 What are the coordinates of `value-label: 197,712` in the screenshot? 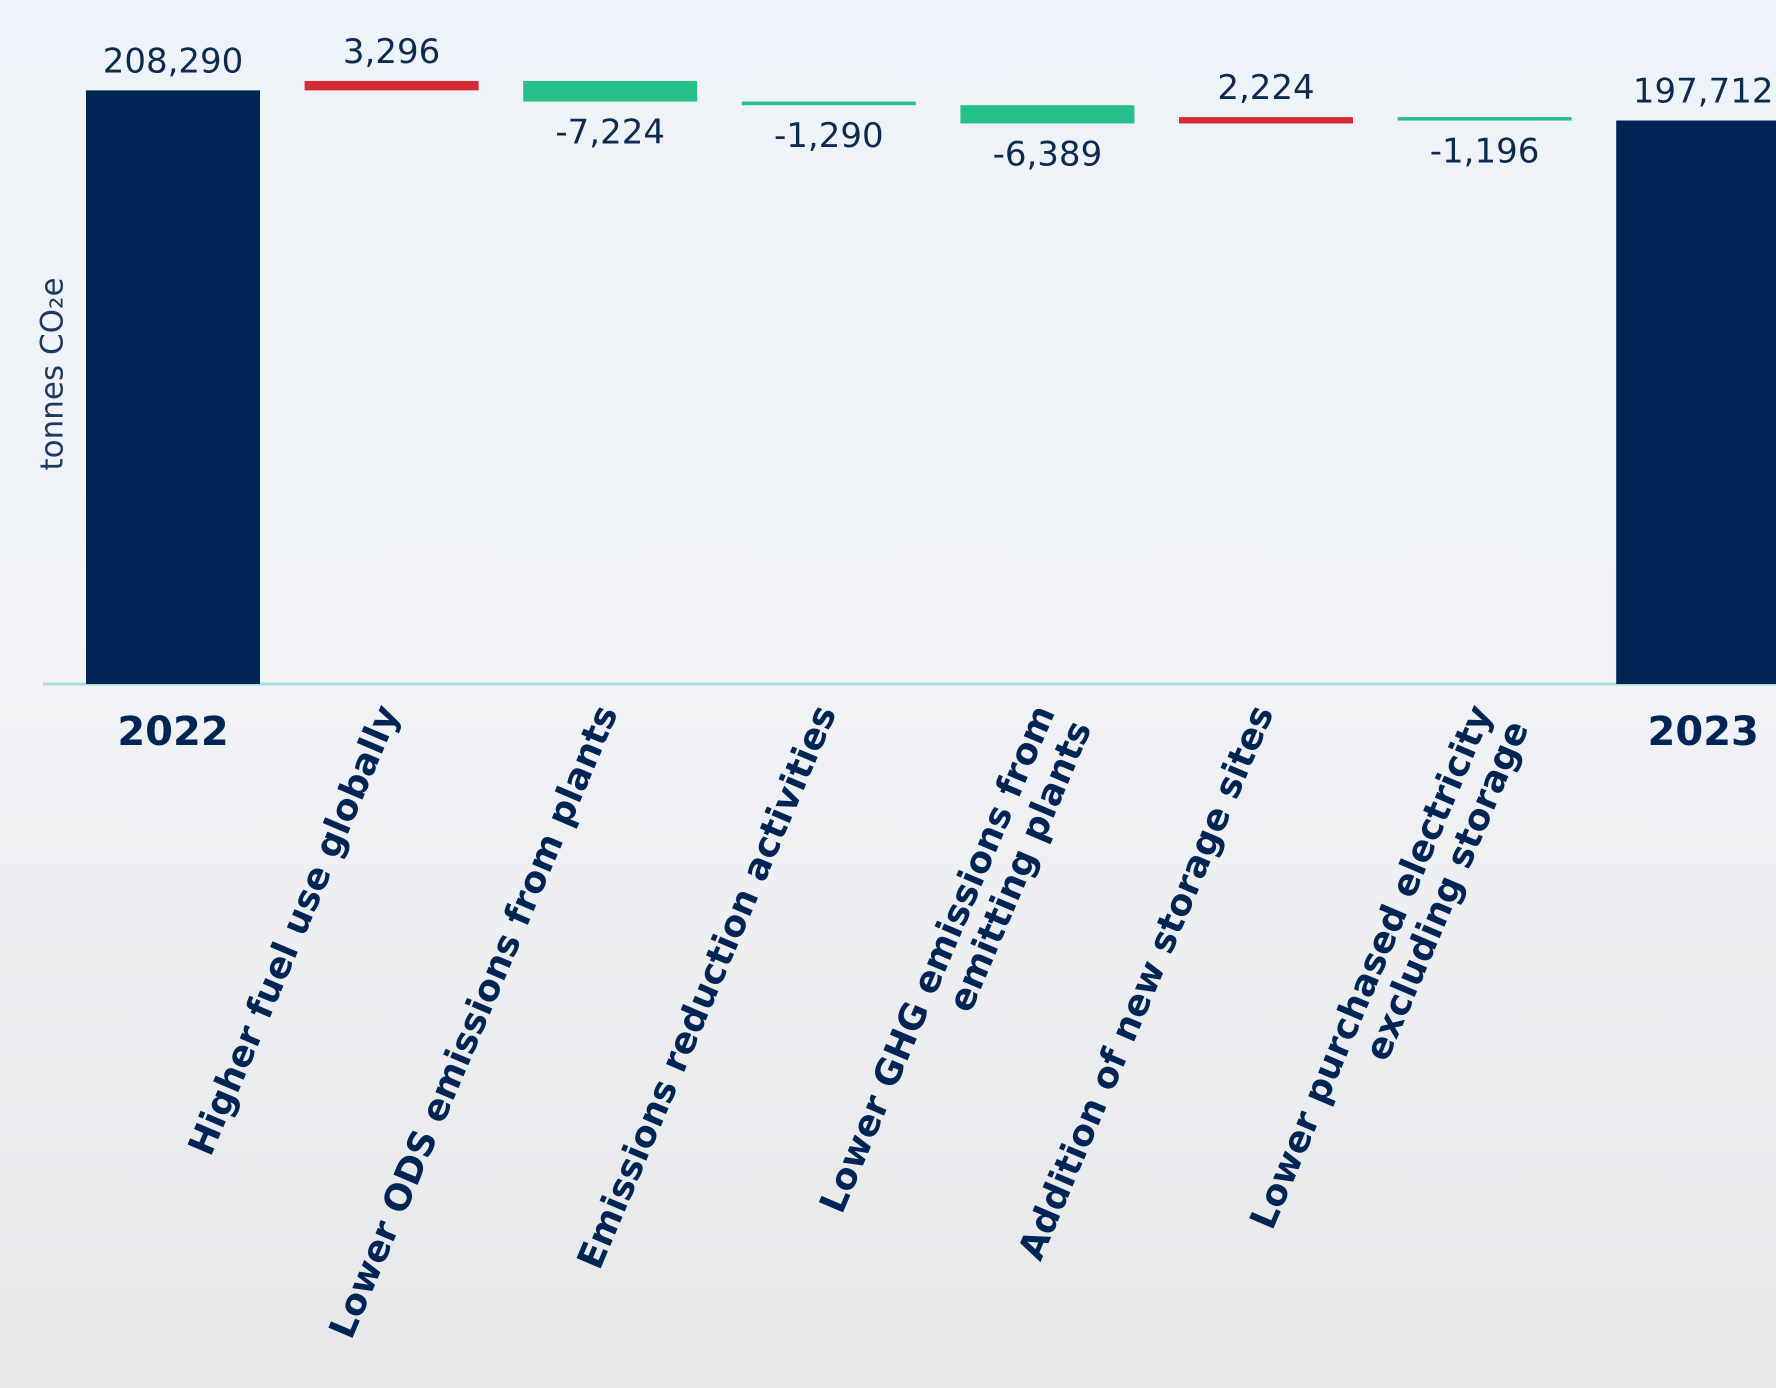 It's located at (1703, 92).